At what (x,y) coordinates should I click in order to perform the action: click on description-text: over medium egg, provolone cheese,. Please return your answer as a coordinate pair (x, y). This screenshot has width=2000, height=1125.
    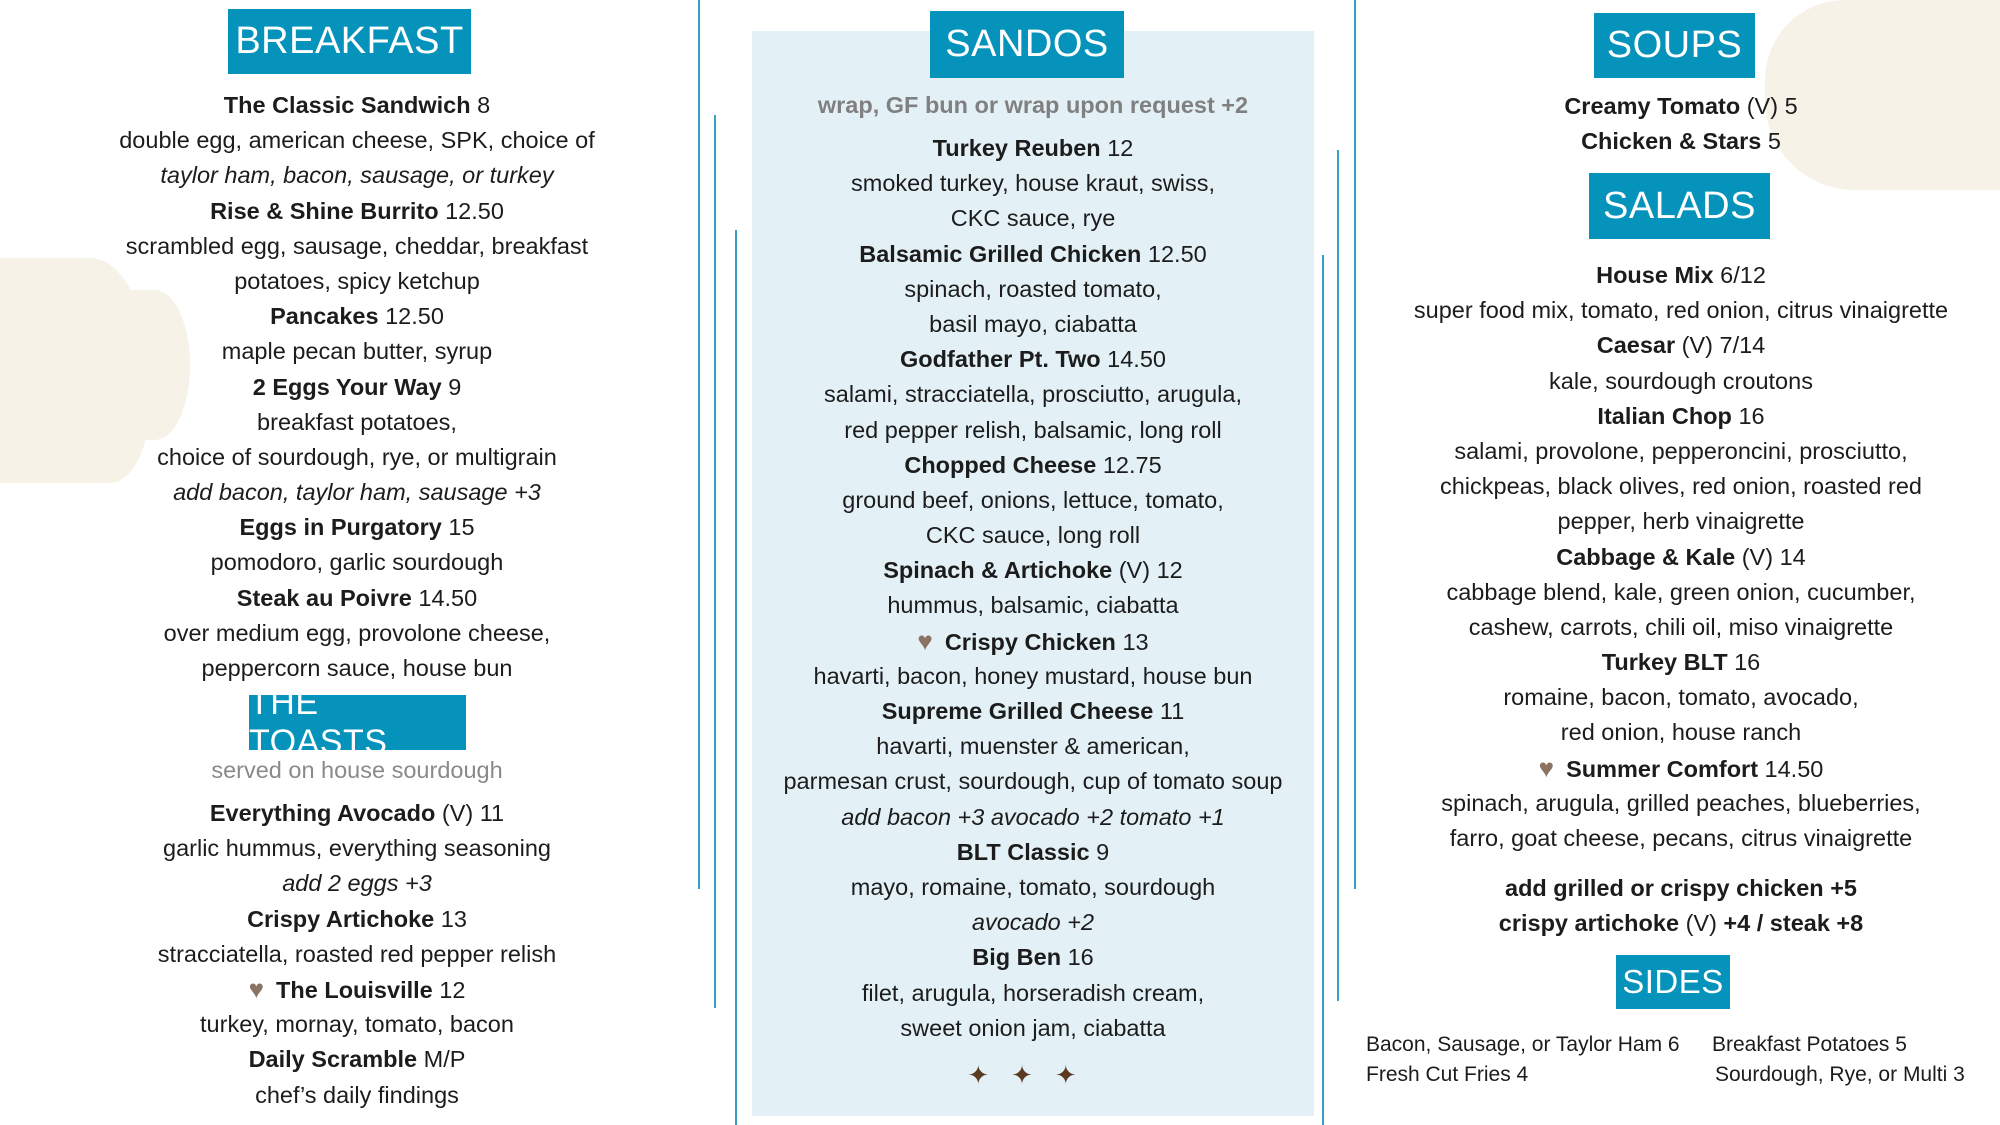
    Looking at the image, I should click on (357, 632).